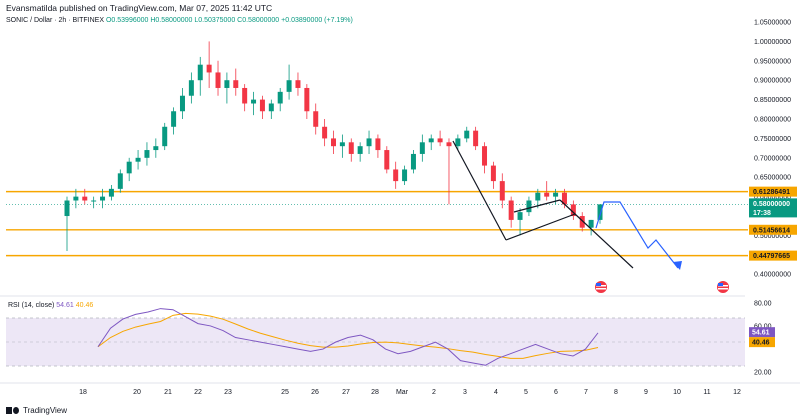  I want to click on rsi-tag-label: 40.46, so click(761, 343).